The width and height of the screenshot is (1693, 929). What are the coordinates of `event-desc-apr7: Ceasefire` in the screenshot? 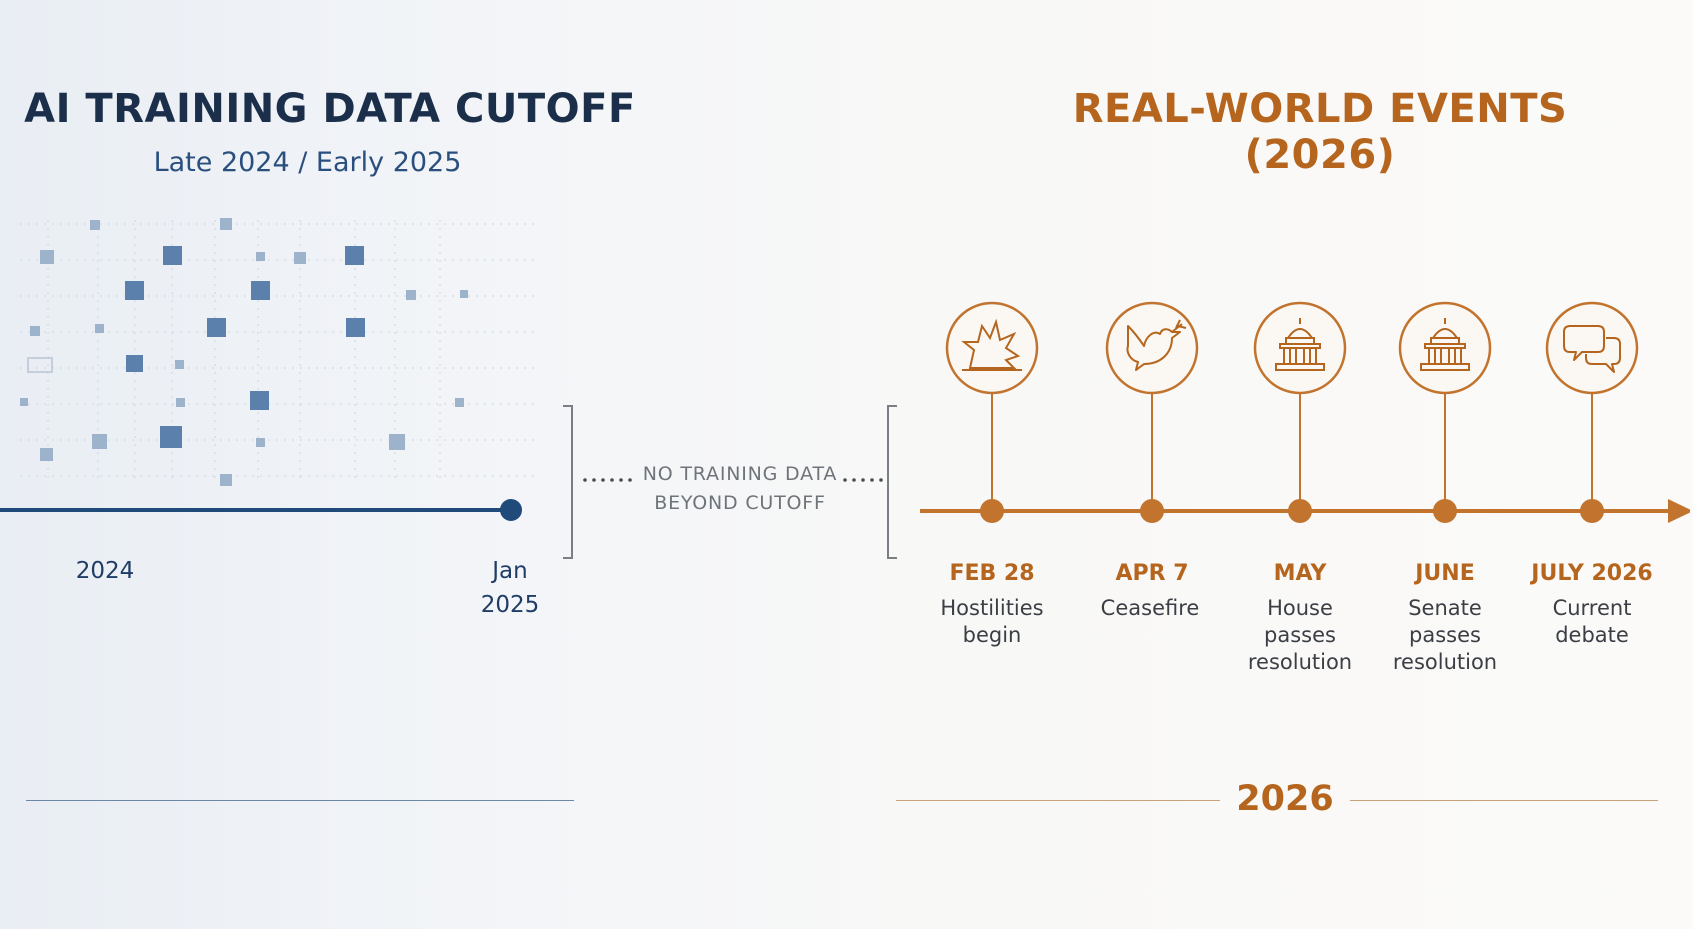 It's located at (1150, 608).